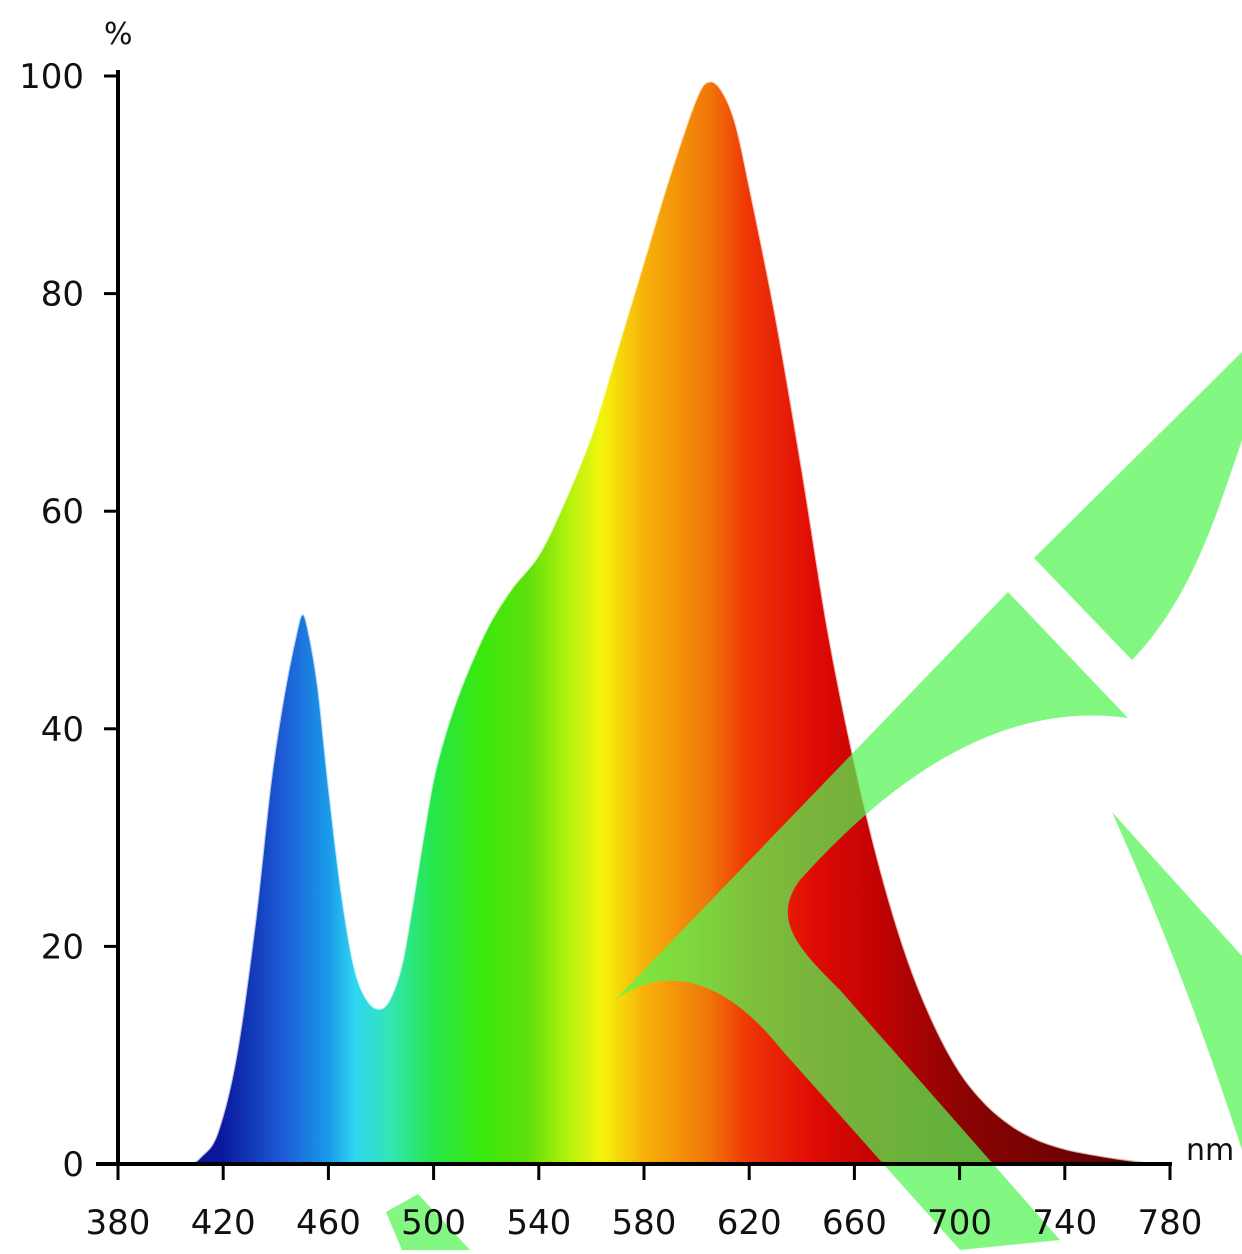 The height and width of the screenshot is (1254, 1242). I want to click on x-tick-label: 380, so click(118, 1223).